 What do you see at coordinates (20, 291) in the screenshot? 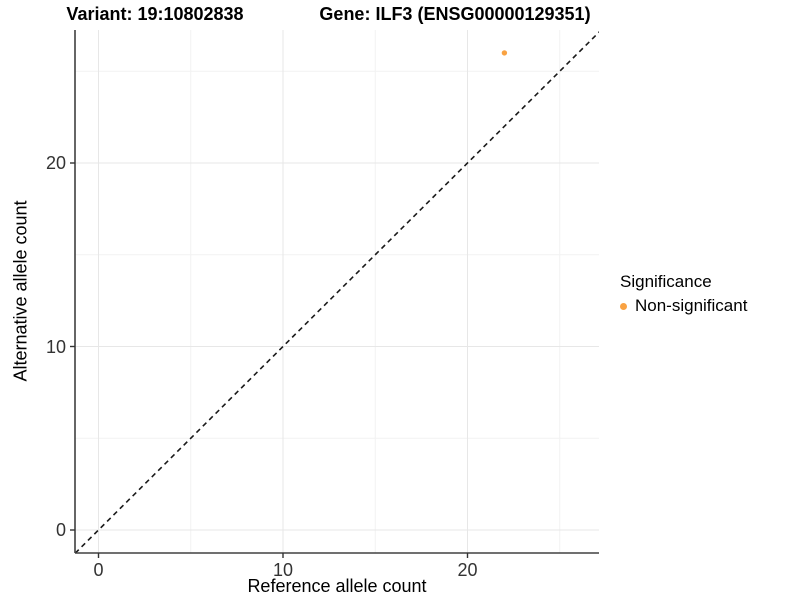
I see `y-axis-title: Alternative allele count` at bounding box center [20, 291].